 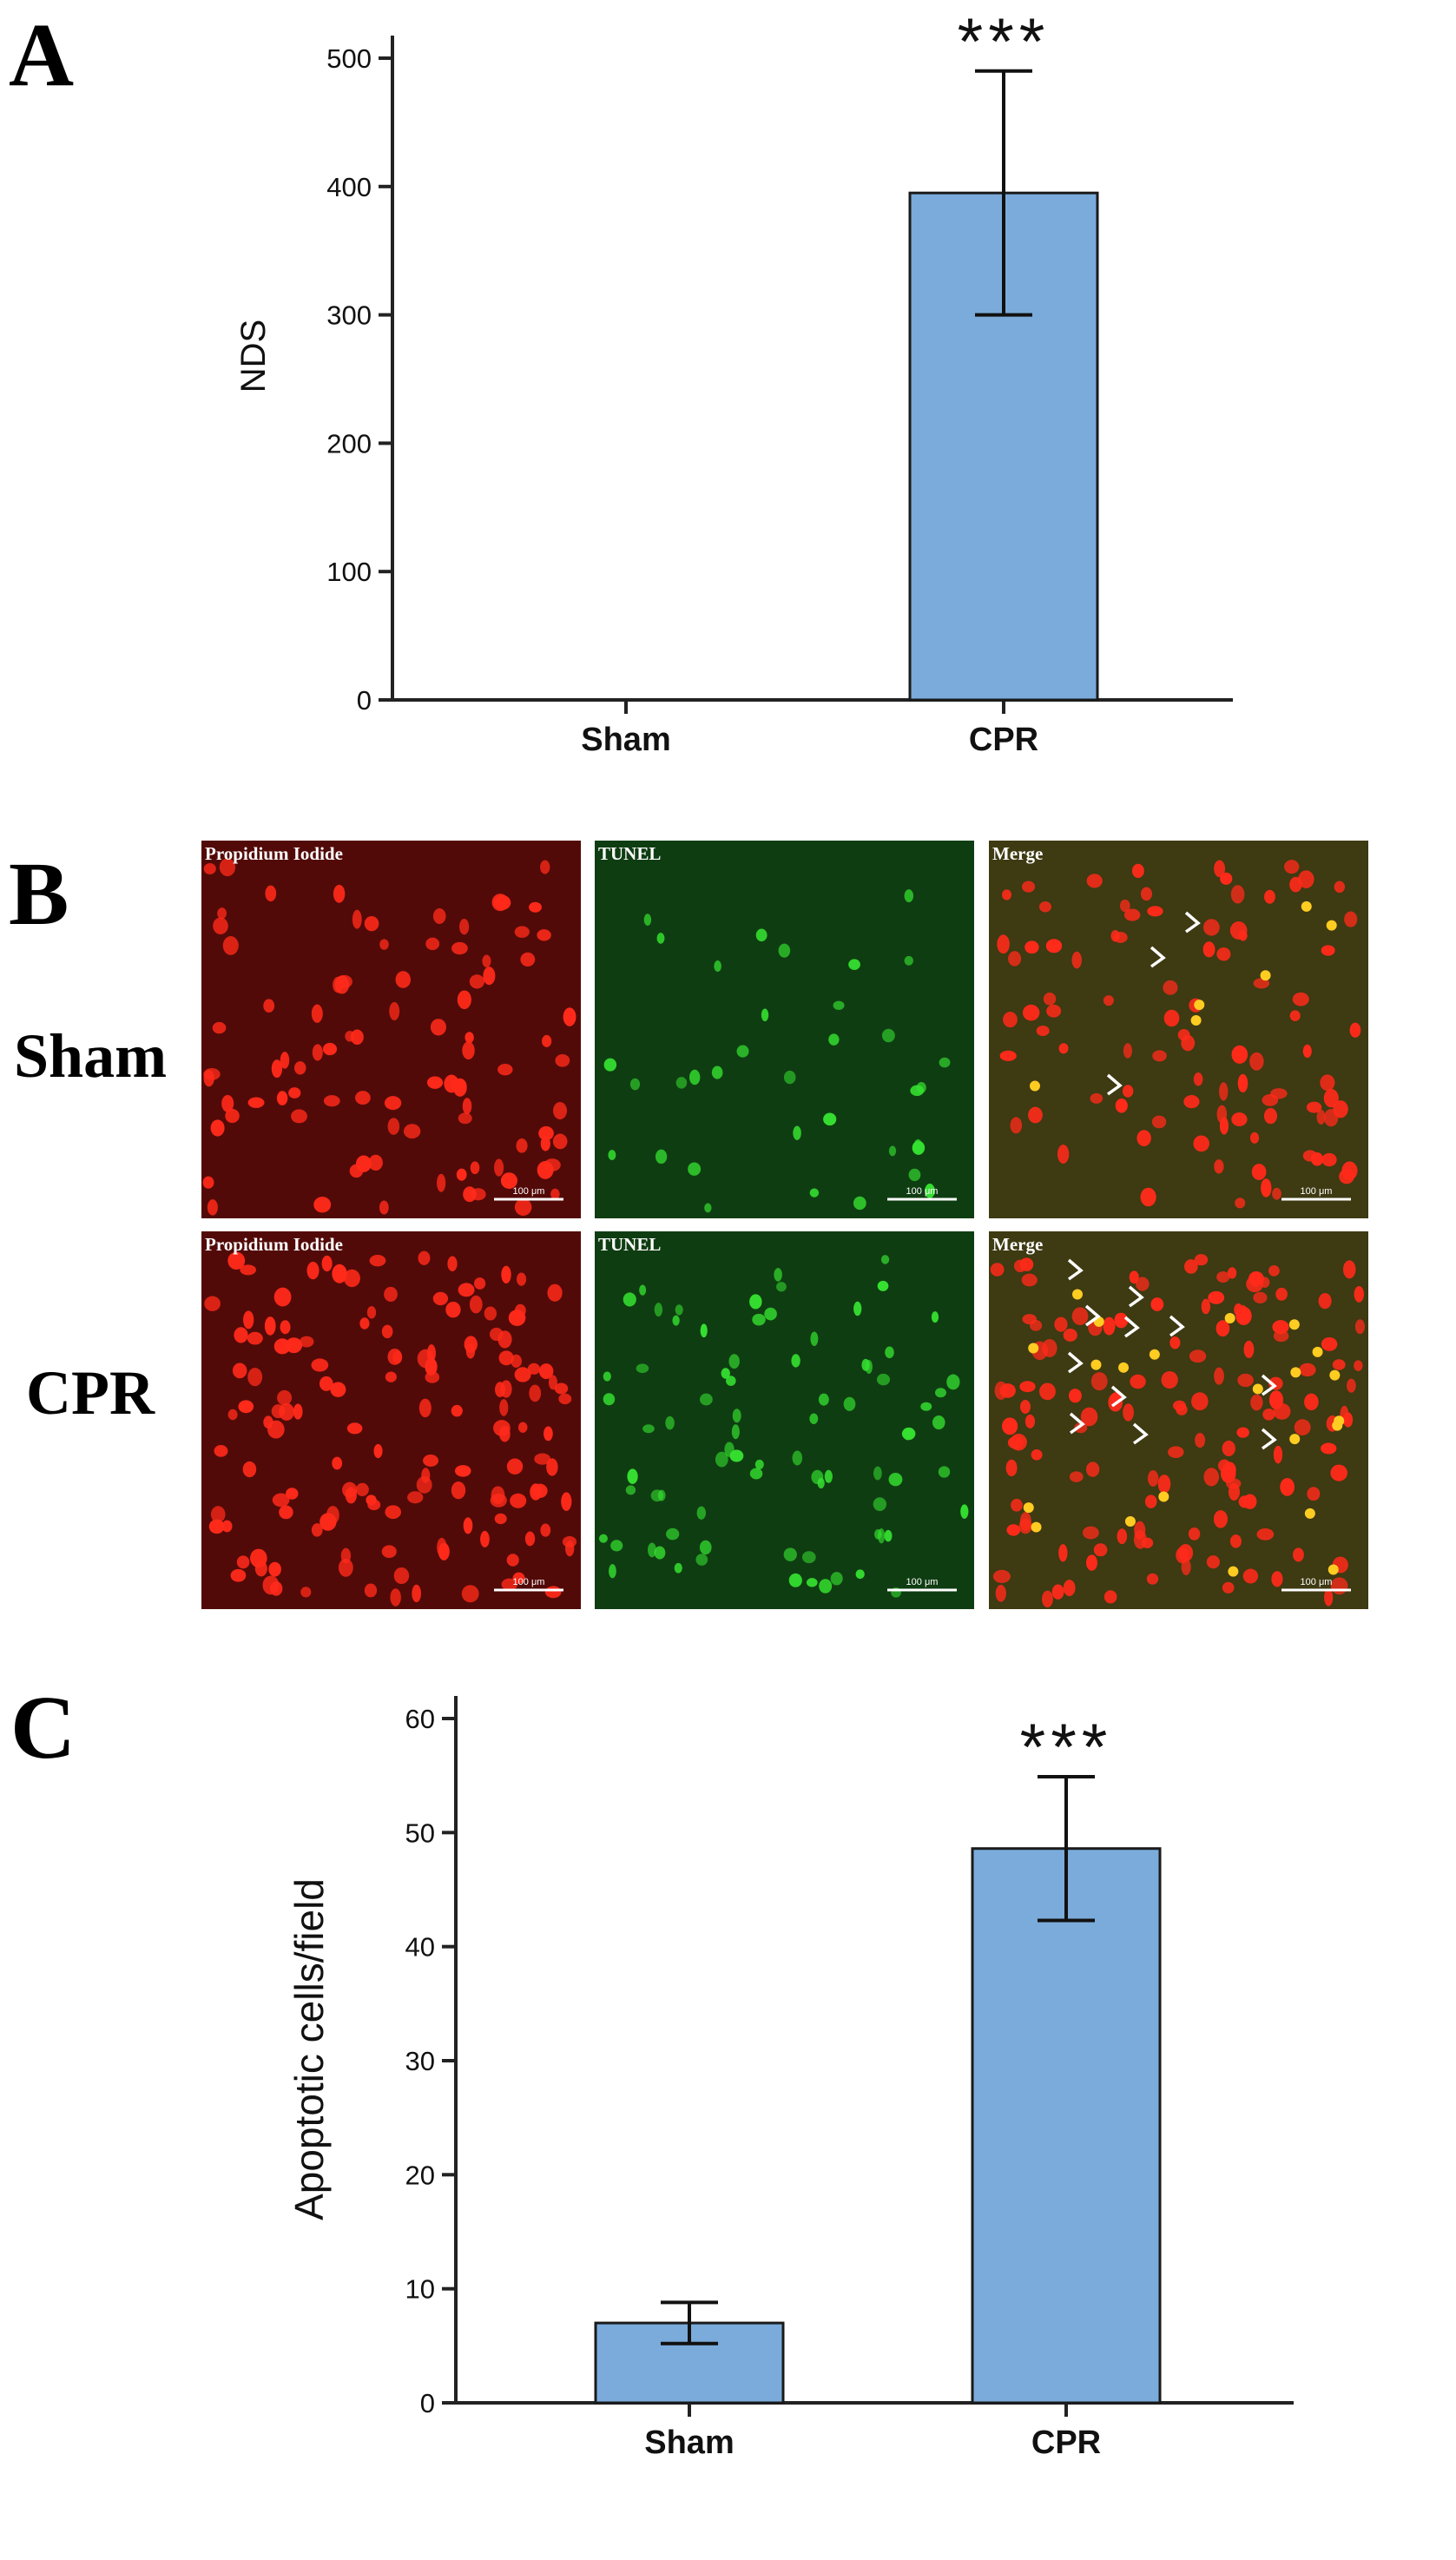 I want to click on micrograph-cpr-1: TUNEL 100 μm, so click(x=784, y=1420).